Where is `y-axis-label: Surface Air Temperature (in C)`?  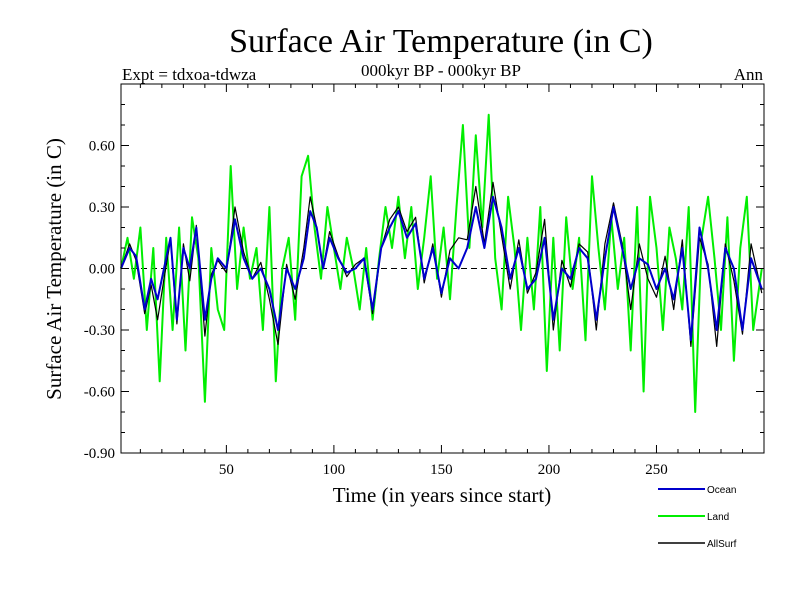 y-axis-label: Surface Air Temperature (in C) is located at coordinates (54, 269).